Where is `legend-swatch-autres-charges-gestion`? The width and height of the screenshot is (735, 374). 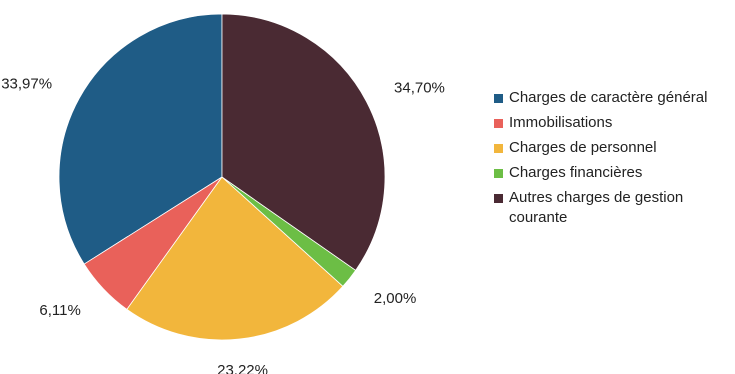 legend-swatch-autres-charges-gestion is located at coordinates (498, 198).